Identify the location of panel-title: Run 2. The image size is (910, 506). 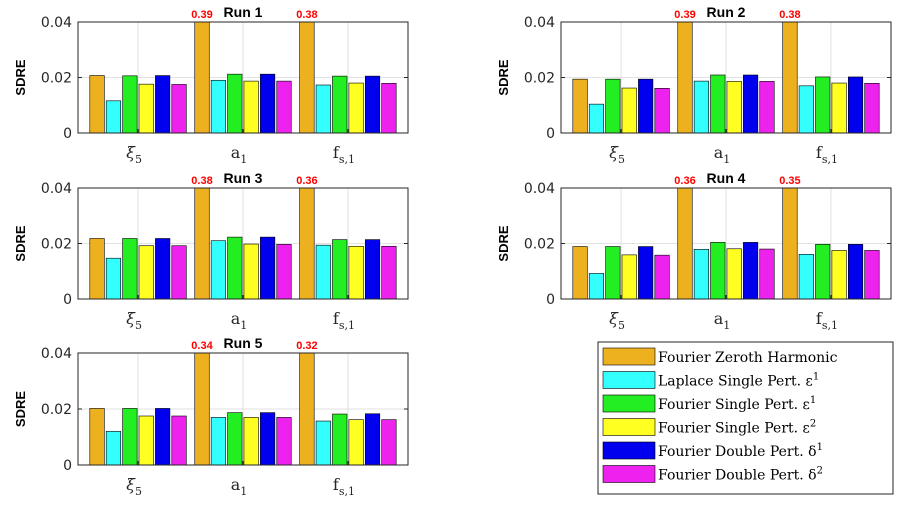
(726, 12).